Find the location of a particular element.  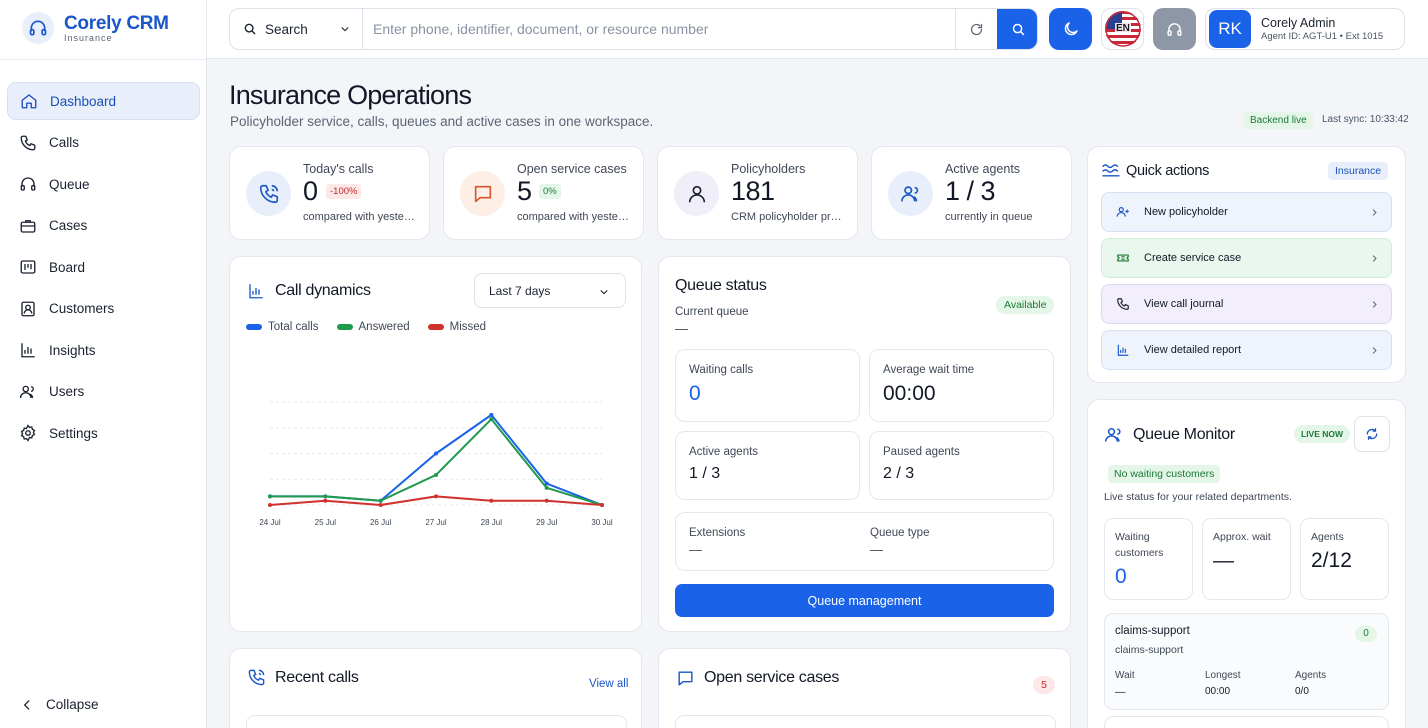

sidebar-item-board: Board is located at coordinates (103, 267).